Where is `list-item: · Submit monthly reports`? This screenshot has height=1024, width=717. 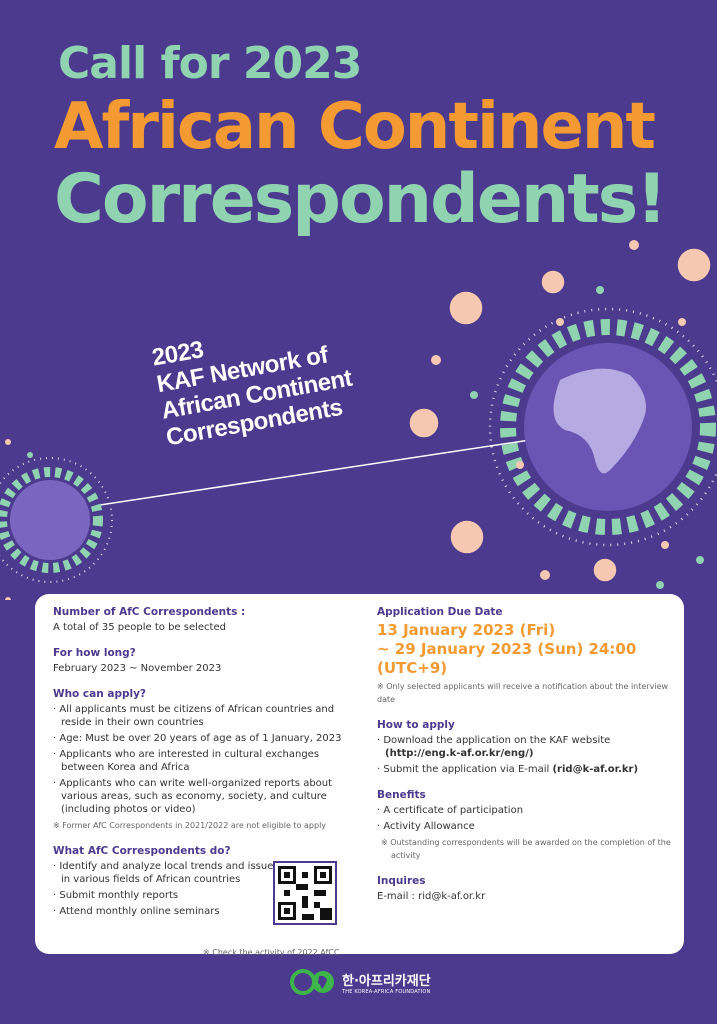
list-item: · Submit monthly reports is located at coordinates (116, 895).